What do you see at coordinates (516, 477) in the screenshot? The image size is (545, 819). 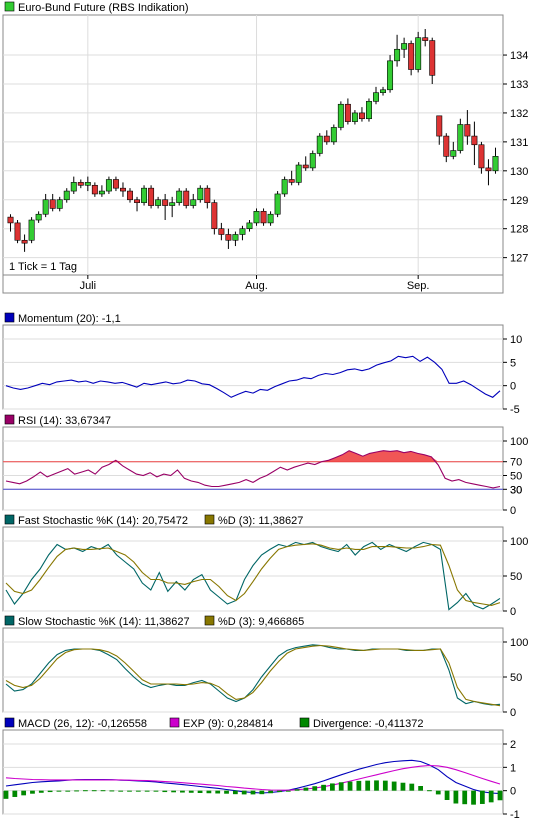 I see `ytick-label-rsi-2: 50` at bounding box center [516, 477].